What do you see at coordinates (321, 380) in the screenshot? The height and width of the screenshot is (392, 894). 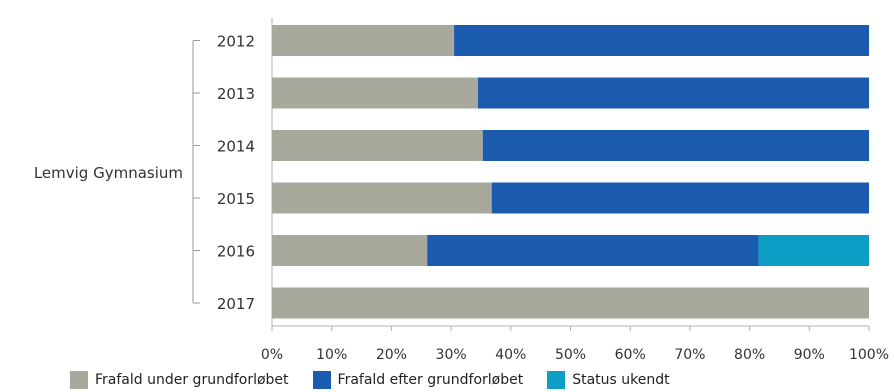 I see `legend-swatch-efter` at bounding box center [321, 380].